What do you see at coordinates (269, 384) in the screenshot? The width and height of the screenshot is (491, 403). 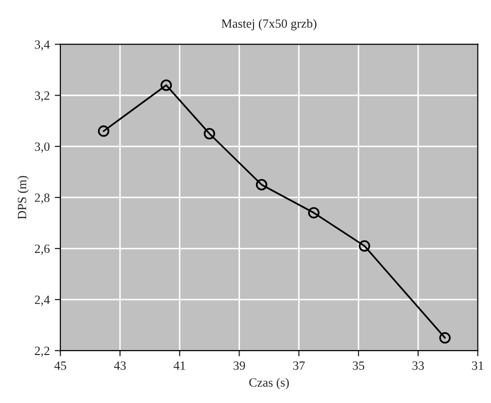 I see `x-axis-title: Czas (s)` at bounding box center [269, 384].